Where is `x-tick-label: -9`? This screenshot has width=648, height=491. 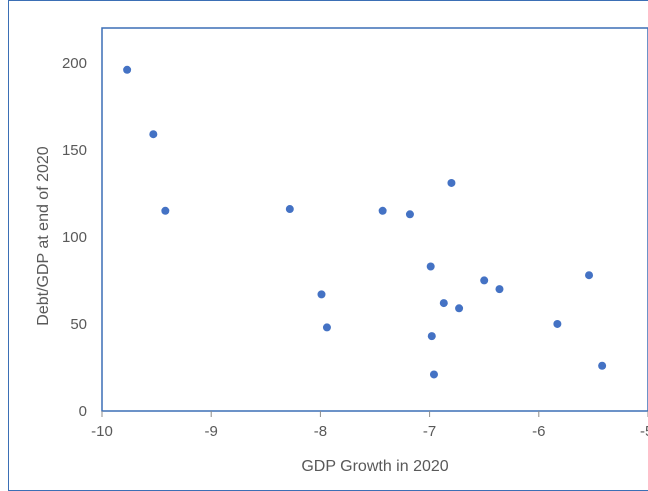
x-tick-label: -9 is located at coordinates (211, 431).